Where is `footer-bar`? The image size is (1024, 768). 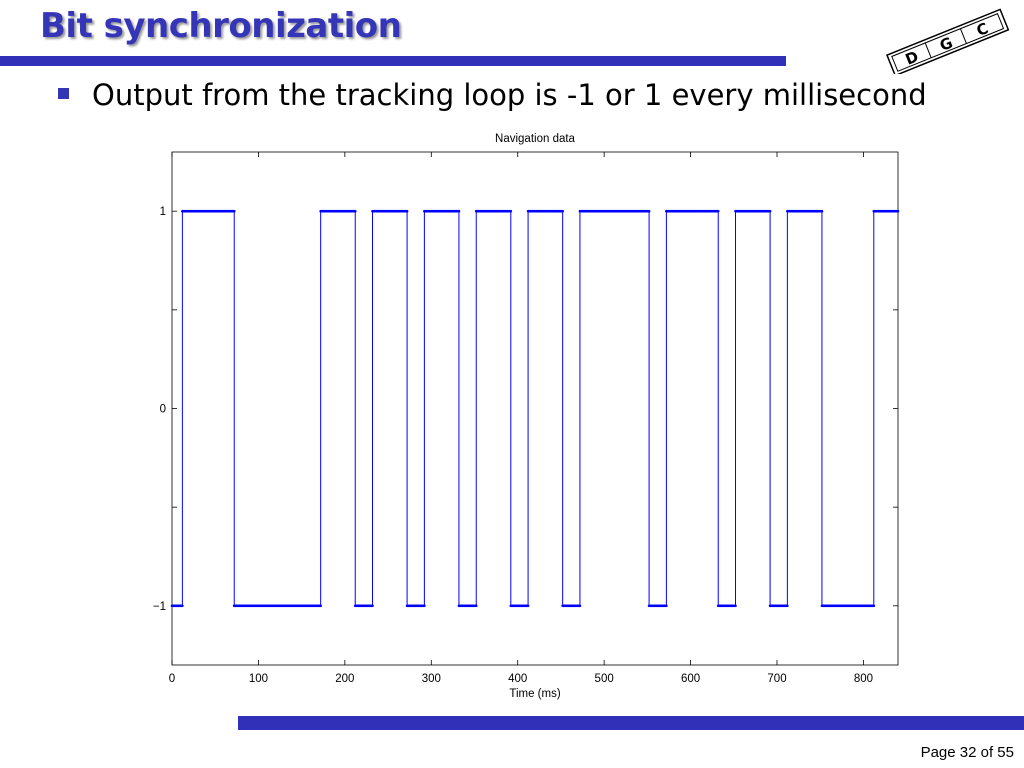
footer-bar is located at coordinates (631, 723).